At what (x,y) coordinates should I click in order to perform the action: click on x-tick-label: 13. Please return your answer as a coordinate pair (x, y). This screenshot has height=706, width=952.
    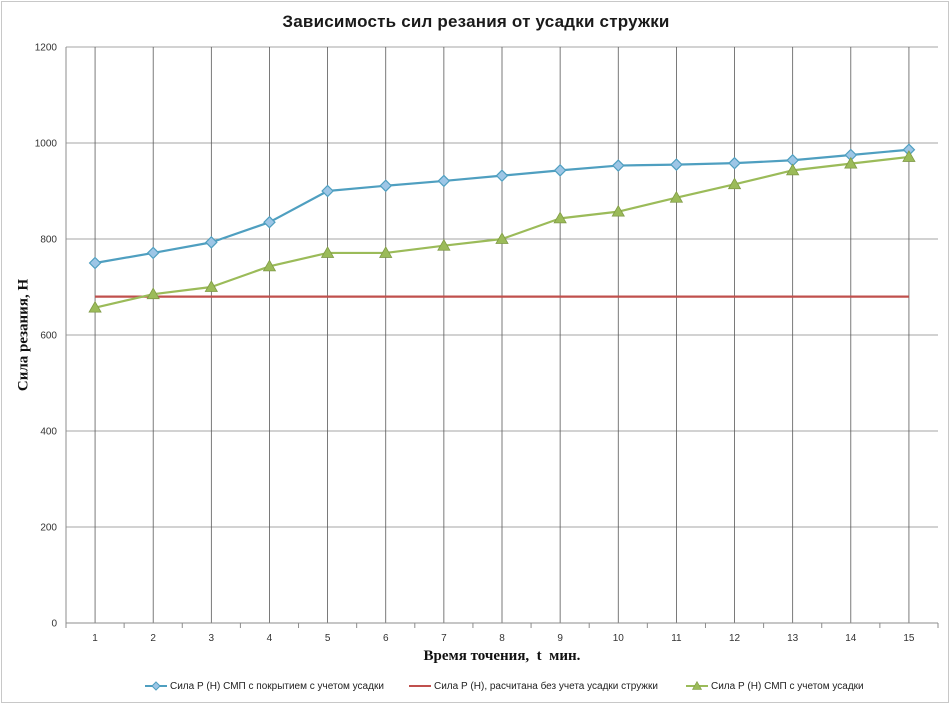
    Looking at the image, I should click on (793, 638).